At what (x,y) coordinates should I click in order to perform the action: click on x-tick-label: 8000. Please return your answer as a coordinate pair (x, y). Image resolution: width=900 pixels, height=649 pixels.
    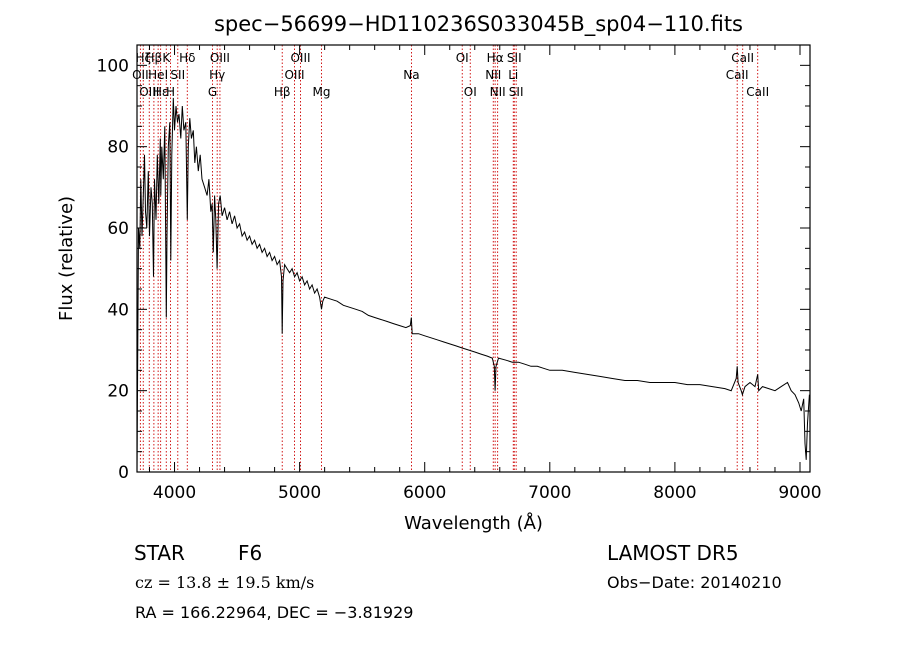
    Looking at the image, I should click on (674, 493).